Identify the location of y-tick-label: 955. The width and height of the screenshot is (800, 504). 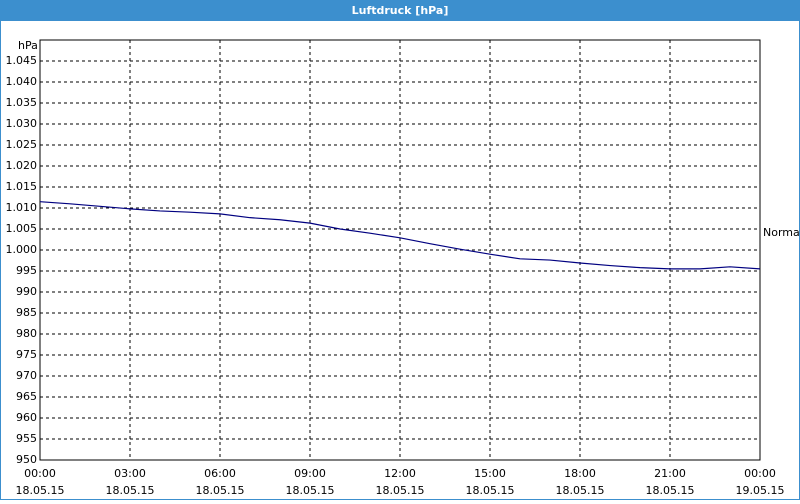
(26, 438).